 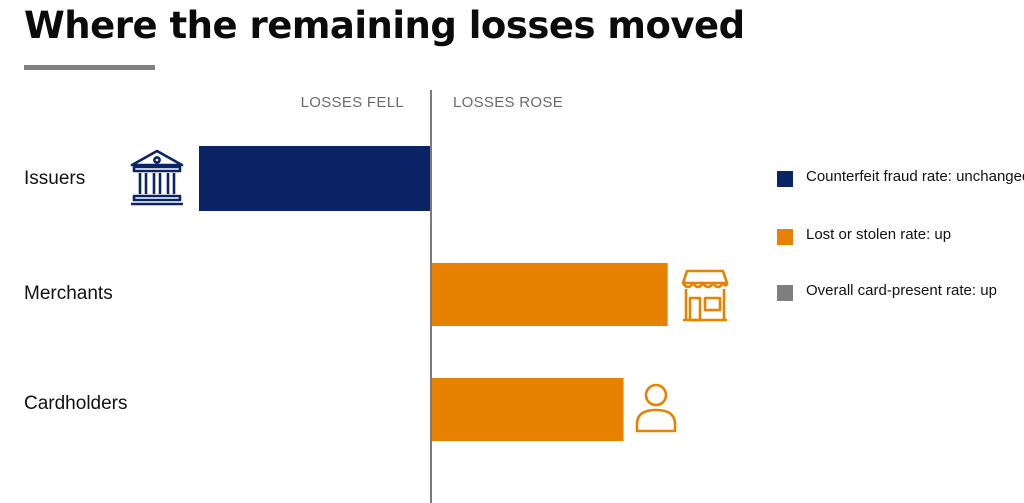 I want to click on losses-fell-header: LOSSES FELL, so click(x=352, y=102).